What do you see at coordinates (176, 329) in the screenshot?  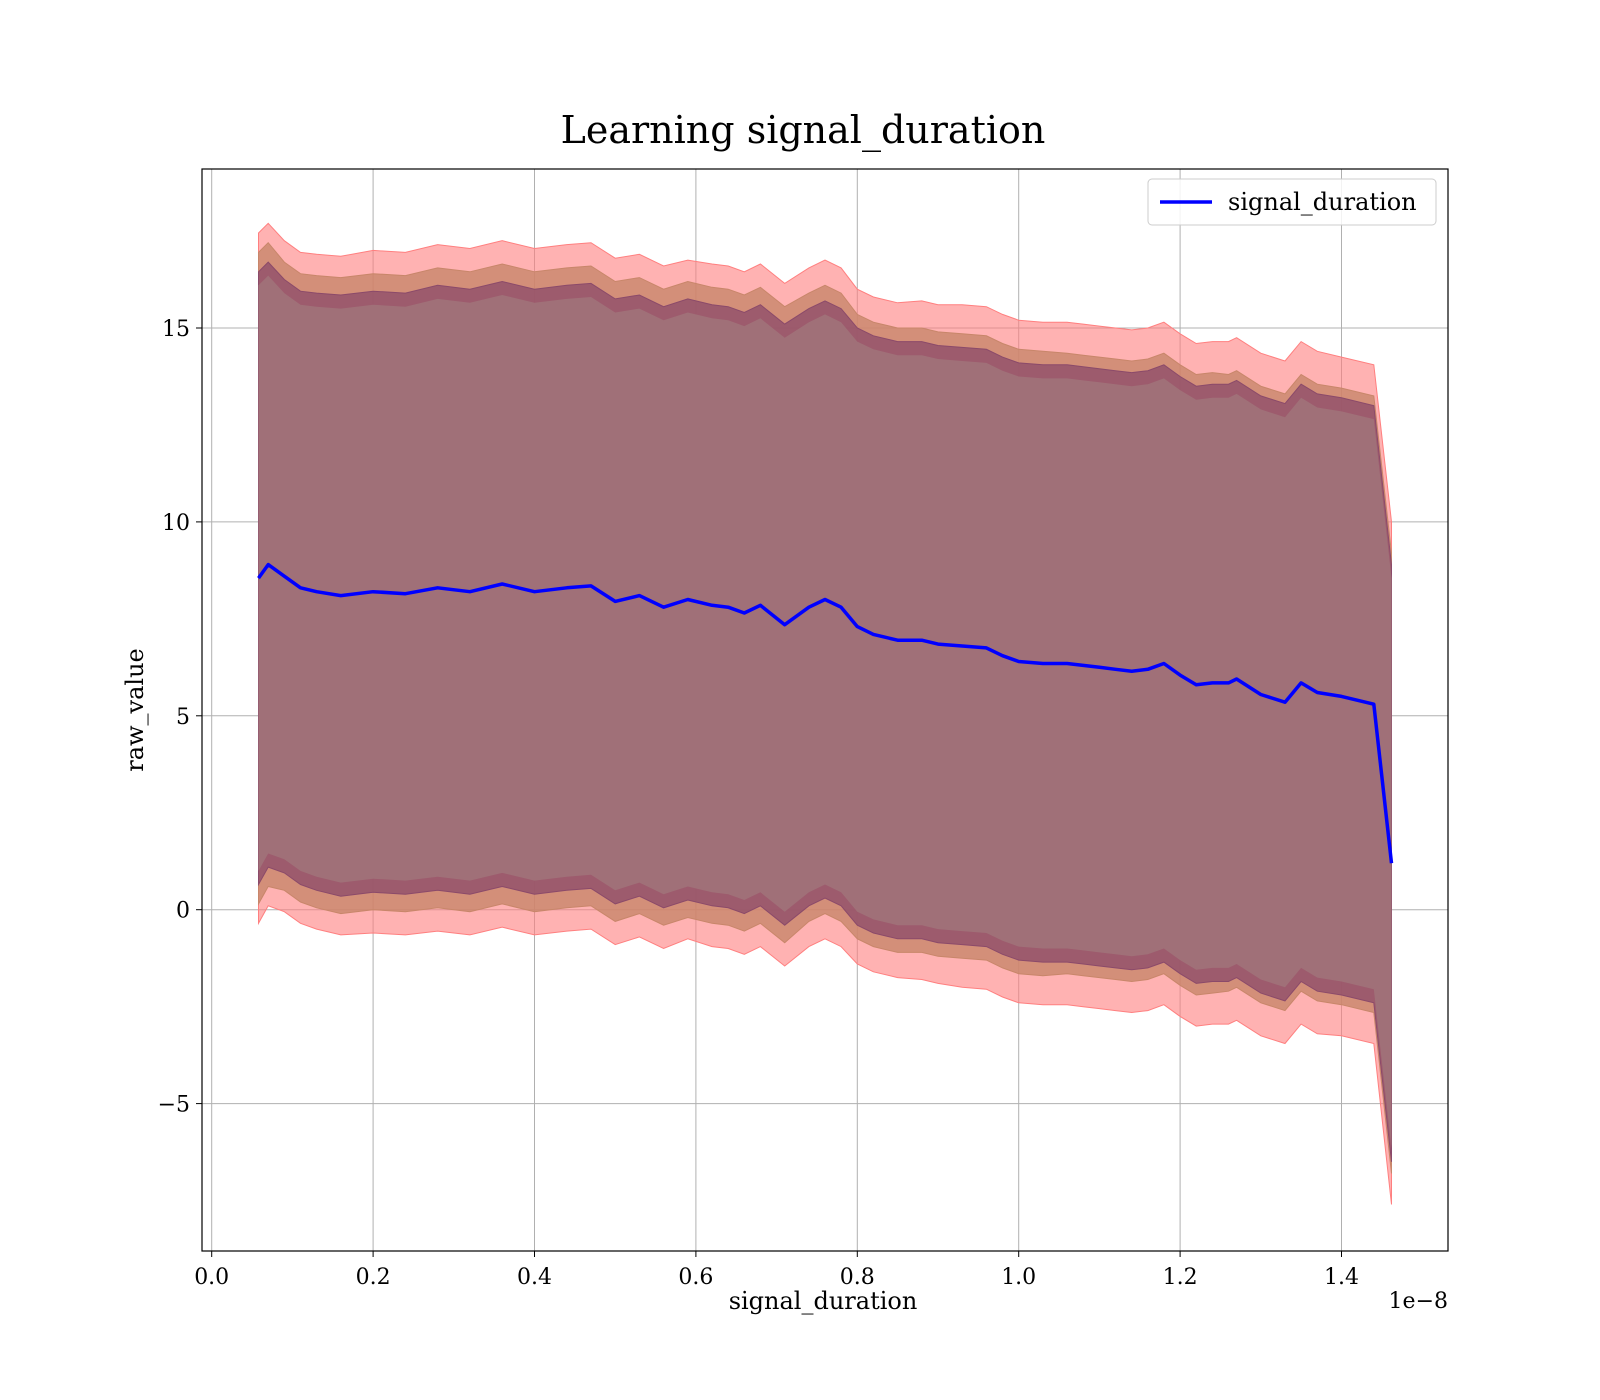 I see `y-tick-label: 15` at bounding box center [176, 329].